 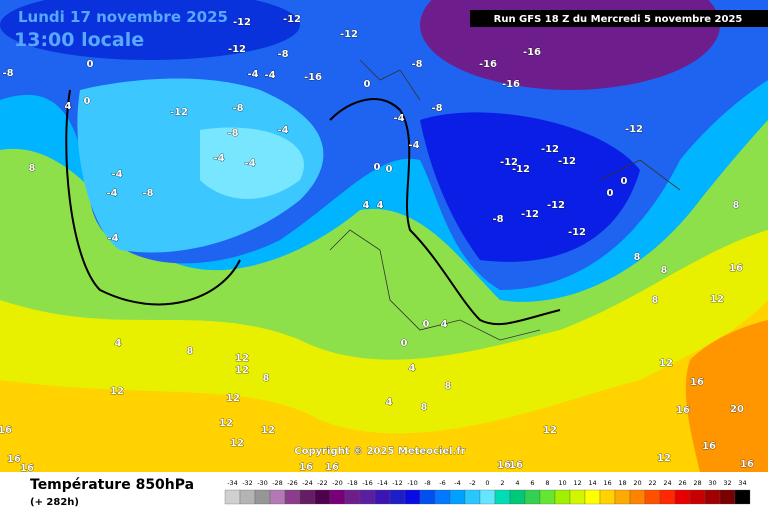 I want to click on footer-lead: (+ 282h), so click(x=54, y=502).